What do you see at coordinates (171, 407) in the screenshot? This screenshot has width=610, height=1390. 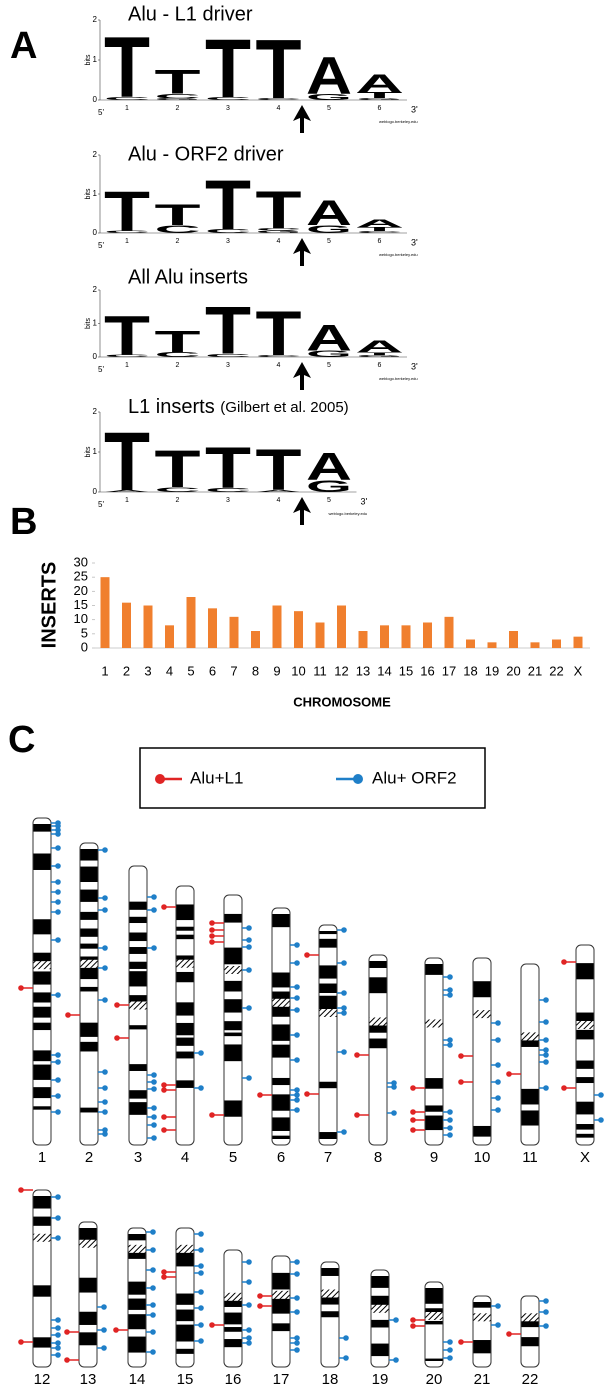 I see `title: L1 inserts` at bounding box center [171, 407].